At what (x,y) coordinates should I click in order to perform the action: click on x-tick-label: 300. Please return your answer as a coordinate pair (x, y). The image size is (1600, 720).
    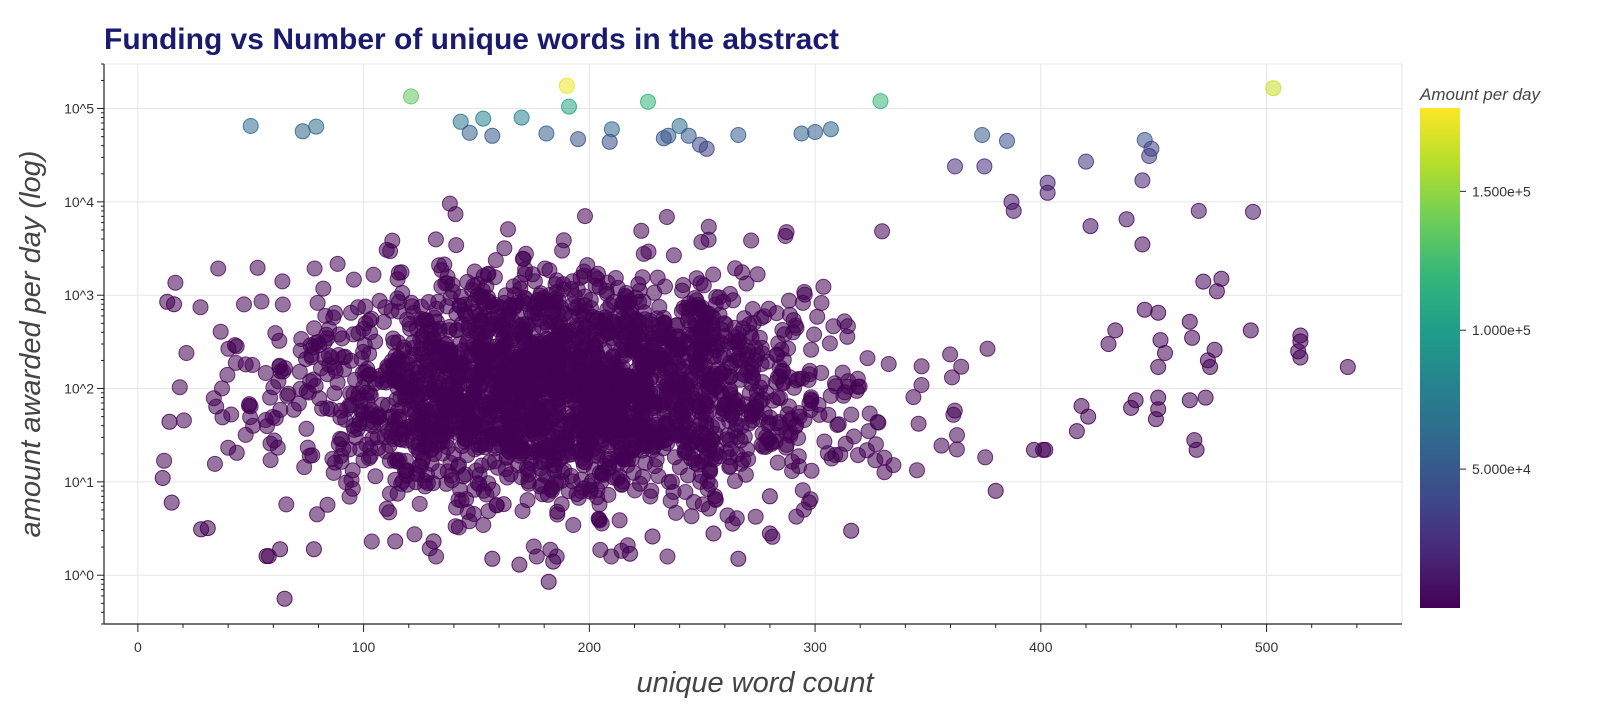
    Looking at the image, I should click on (815, 647).